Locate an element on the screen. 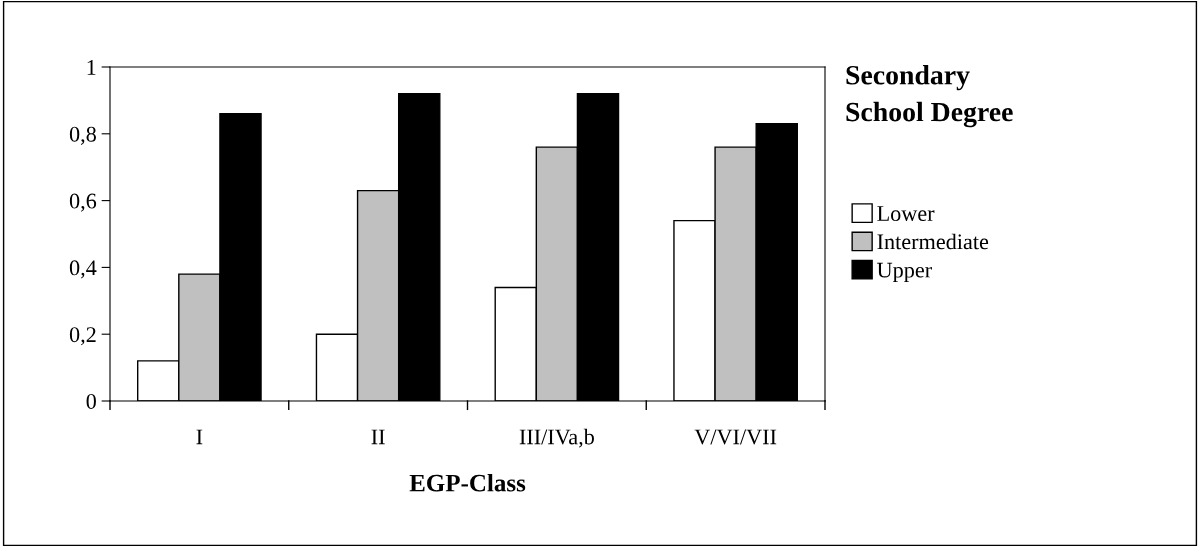 This screenshot has height=547, width=1200. y-tick-label: 0,8 is located at coordinates (82, 135).